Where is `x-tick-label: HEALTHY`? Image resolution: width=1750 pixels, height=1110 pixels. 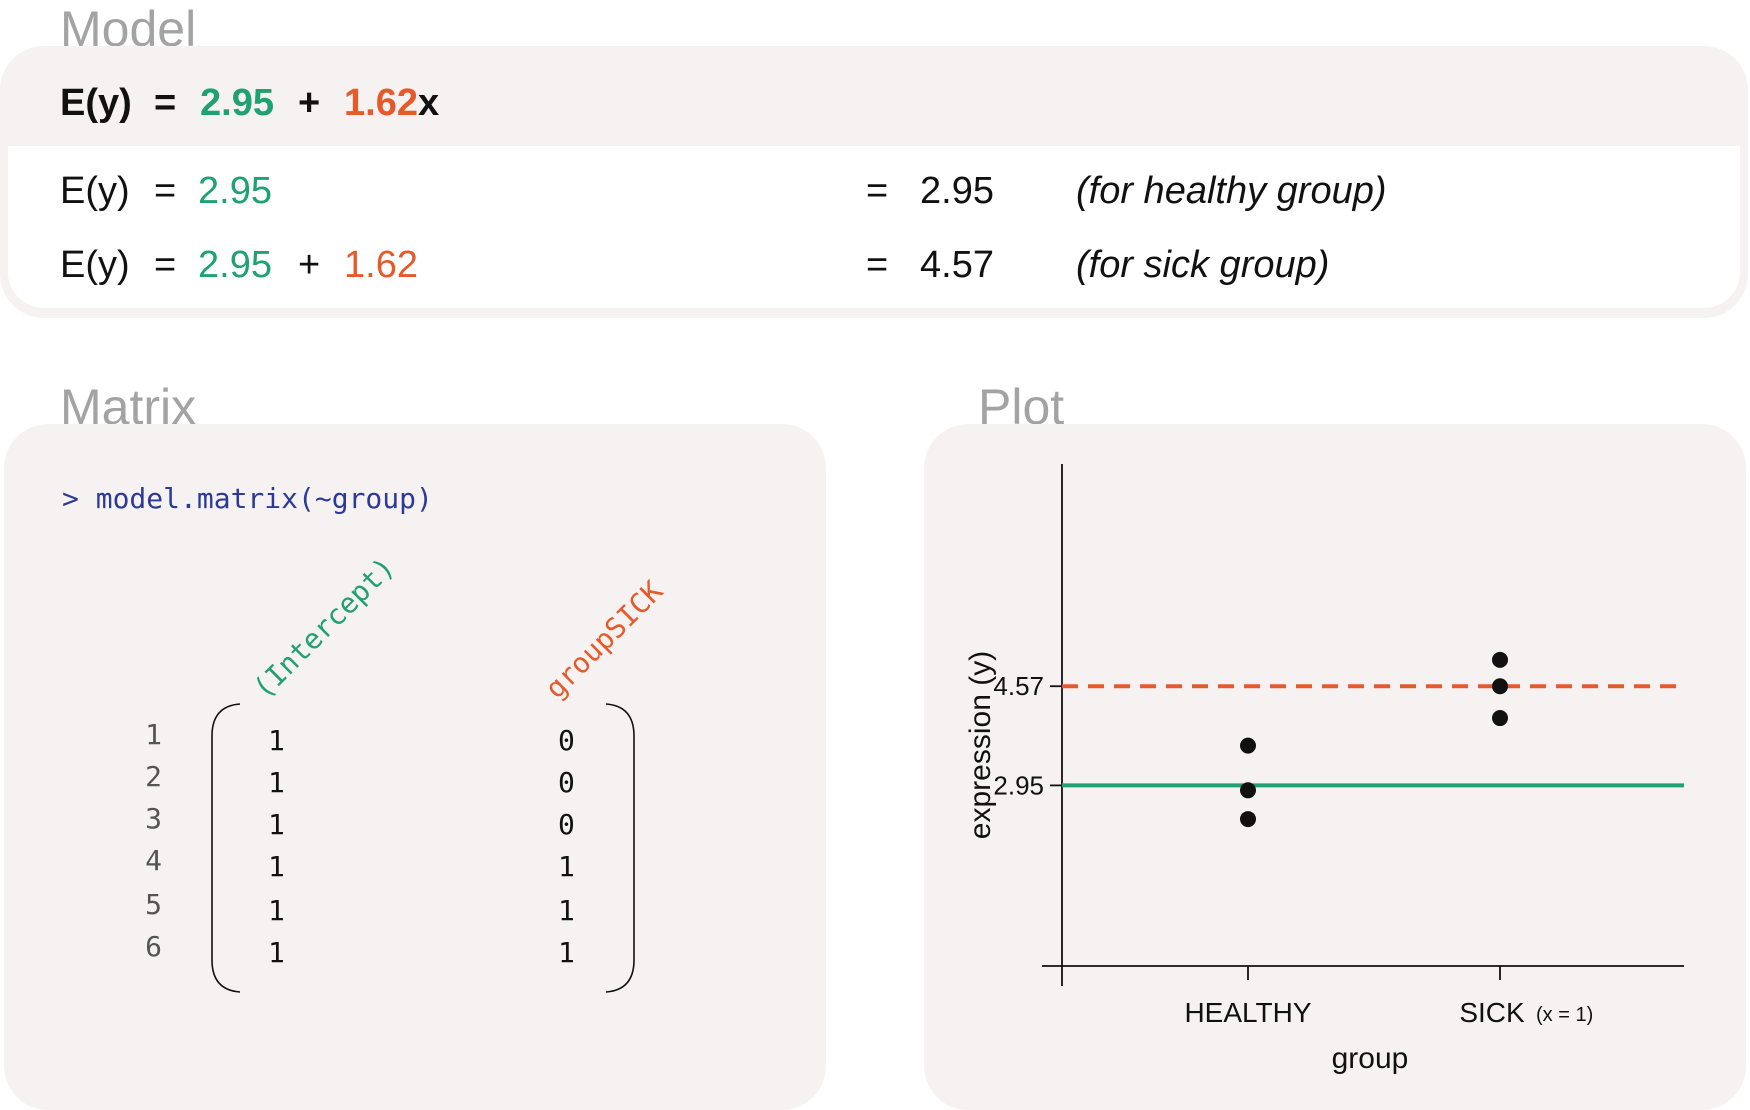 x-tick-label: HEALTHY is located at coordinates (1247, 1012).